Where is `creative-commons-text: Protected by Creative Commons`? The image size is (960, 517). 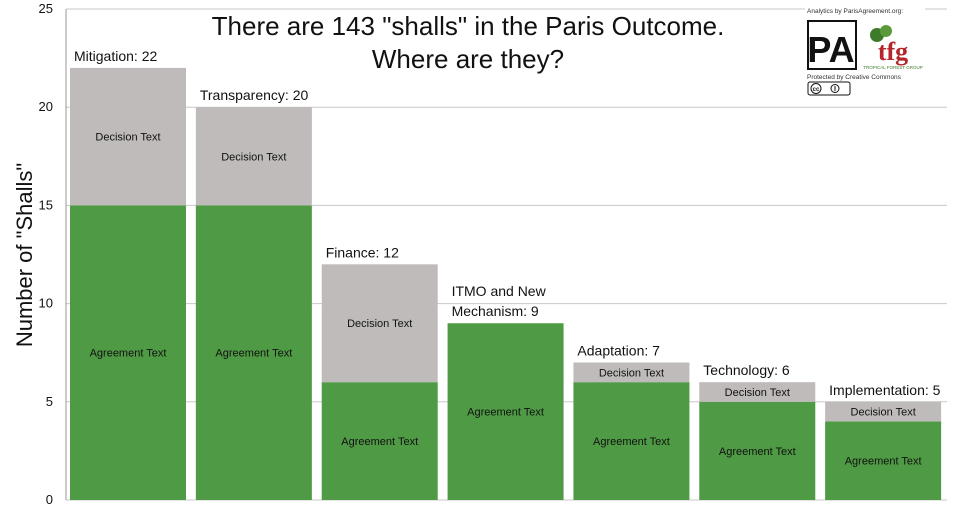
creative-commons-text: Protected by Creative Commons is located at coordinates (854, 77).